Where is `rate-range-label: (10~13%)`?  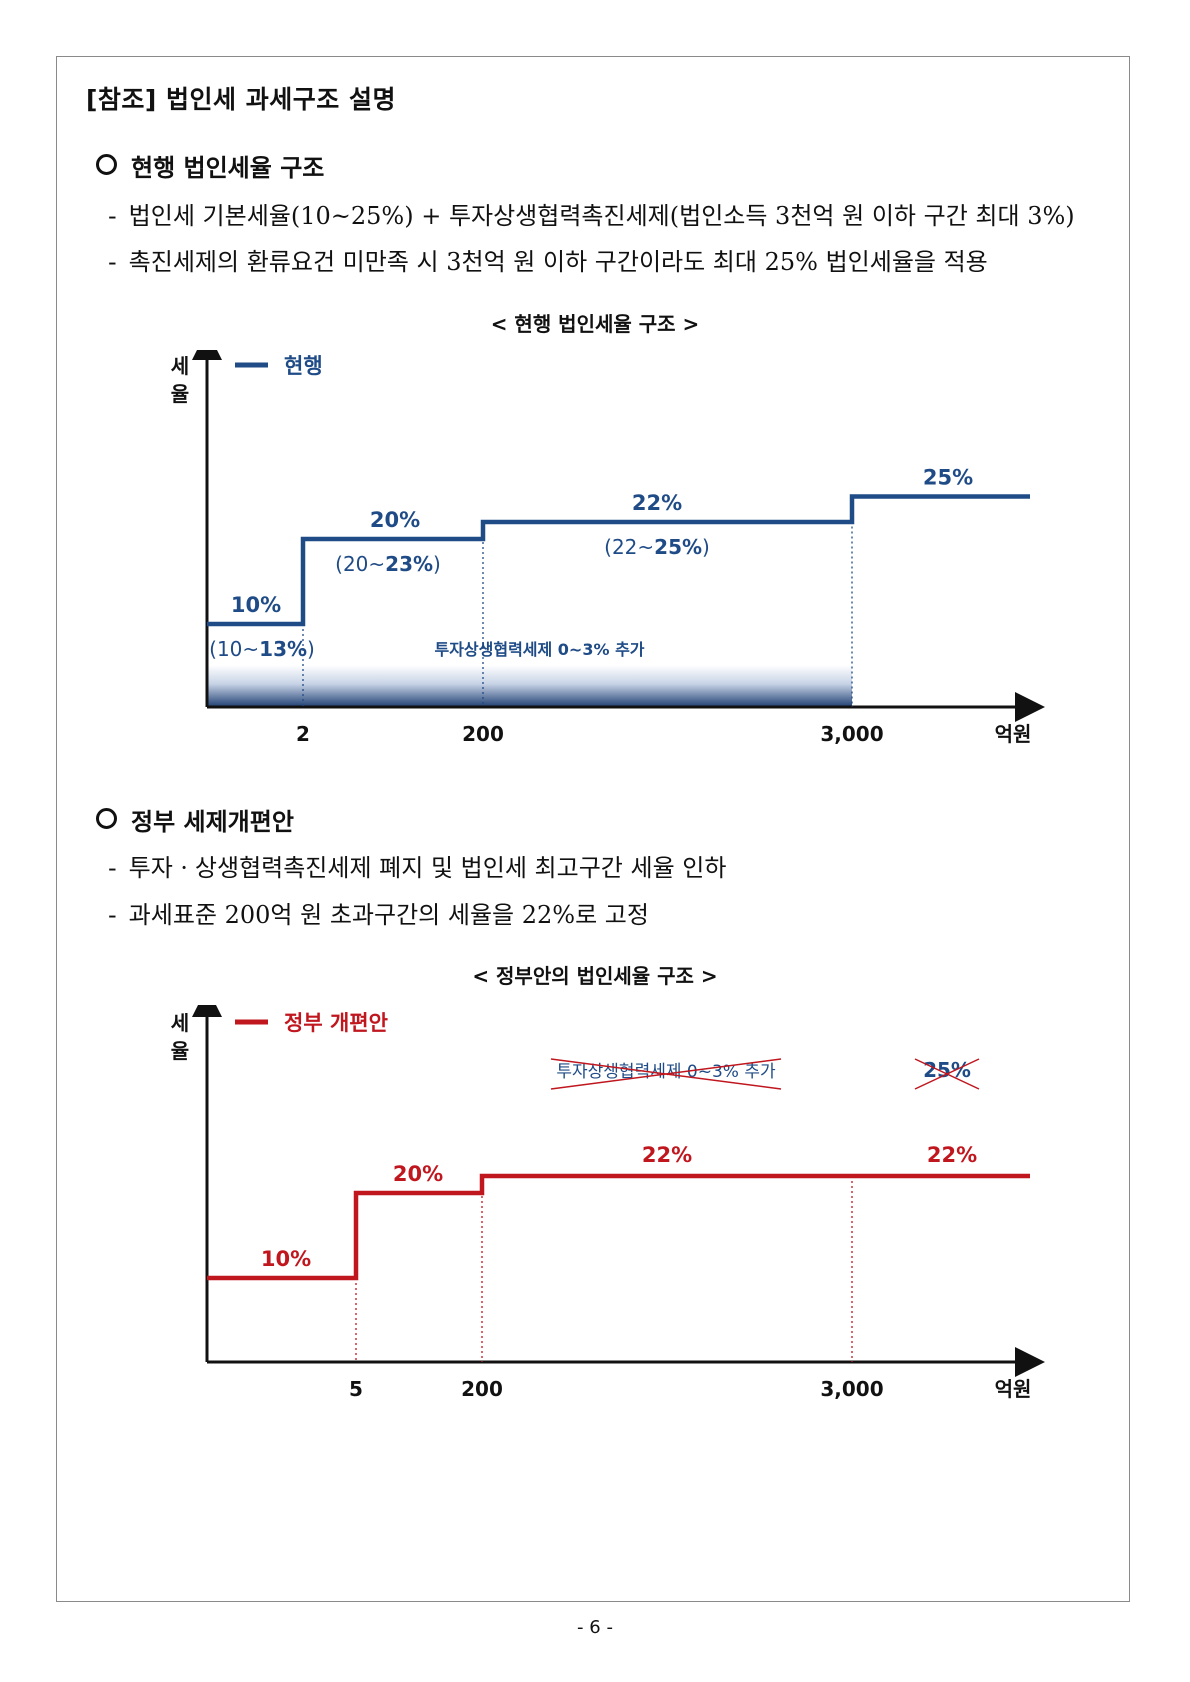
rate-range-label: (10~13%) is located at coordinates (262, 649).